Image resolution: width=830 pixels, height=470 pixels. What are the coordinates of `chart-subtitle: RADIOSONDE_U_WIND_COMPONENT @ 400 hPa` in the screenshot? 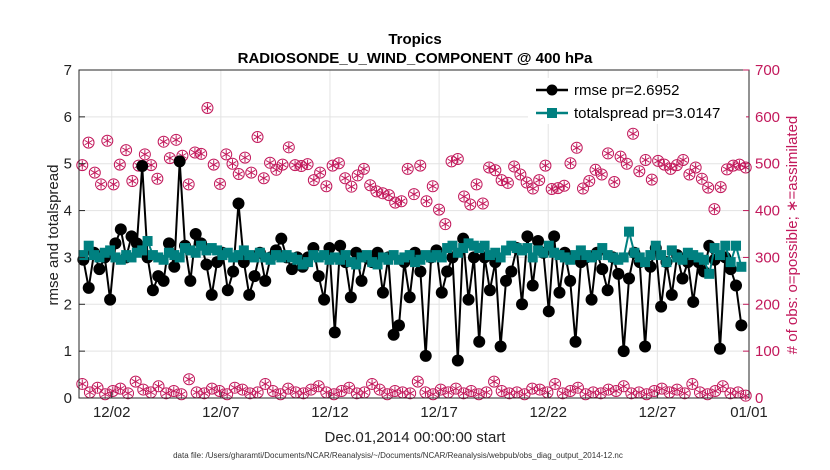 It's located at (415, 58).